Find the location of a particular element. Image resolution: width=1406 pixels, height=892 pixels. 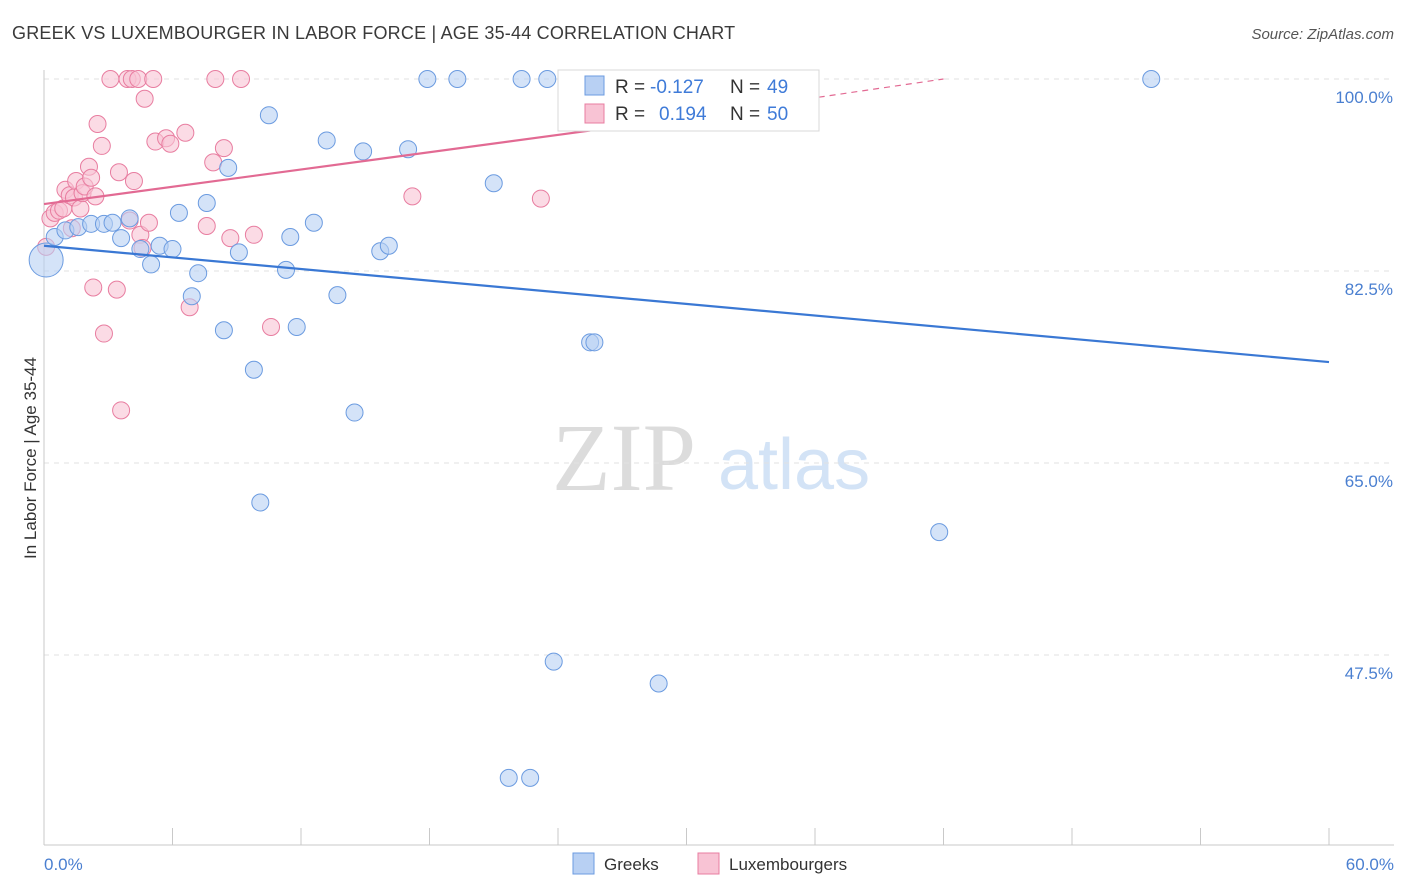

trend-line-luxembourgers is located at coordinates (317, 167).